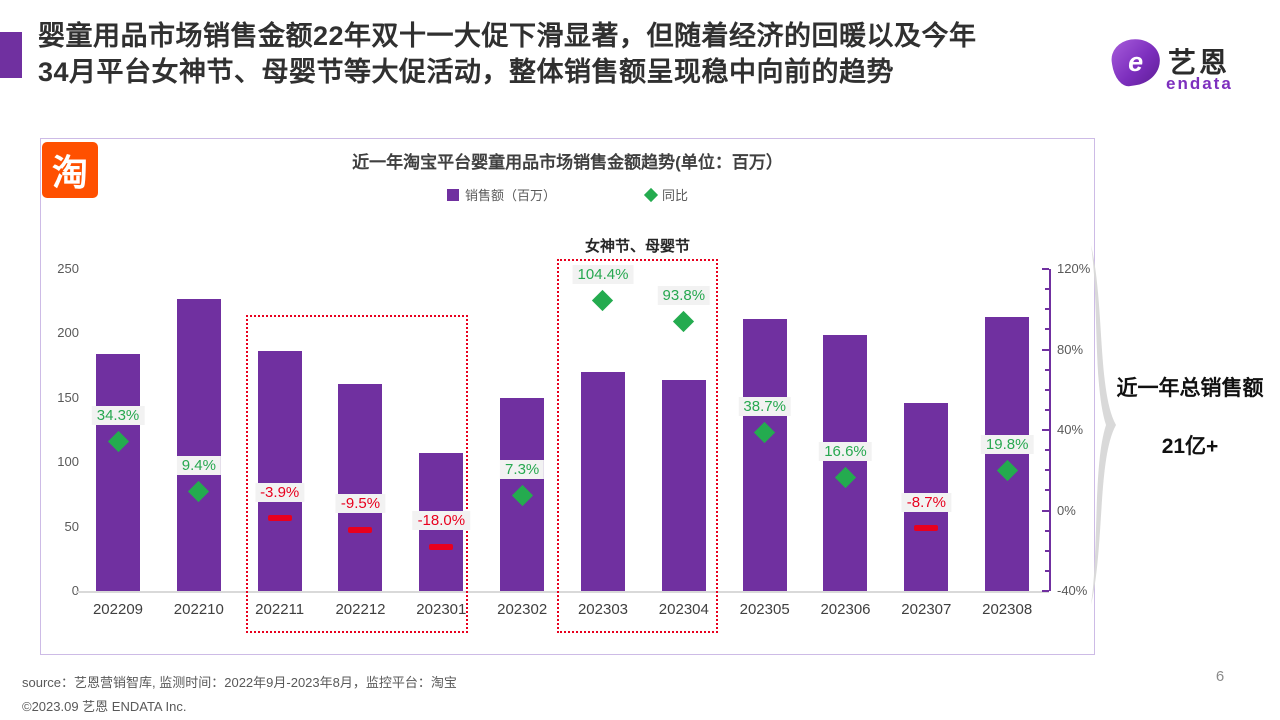 This screenshot has height=720, width=1280. Describe the element at coordinates (764, 407) in the screenshot. I see `yoy-value-label: 38.7%` at that location.